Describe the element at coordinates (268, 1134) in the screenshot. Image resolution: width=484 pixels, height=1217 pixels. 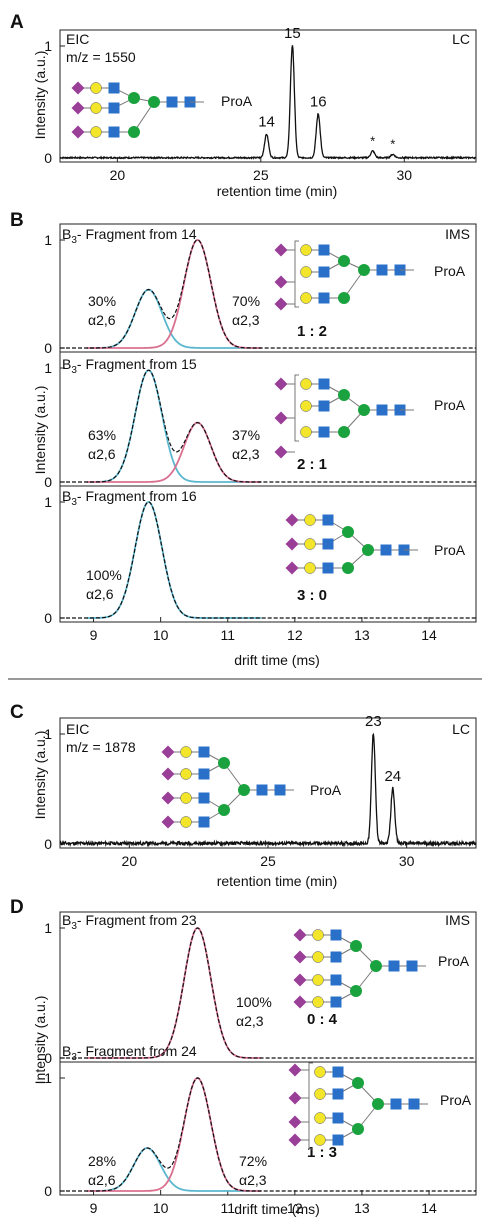
I see `measured-trace-D24` at that location.